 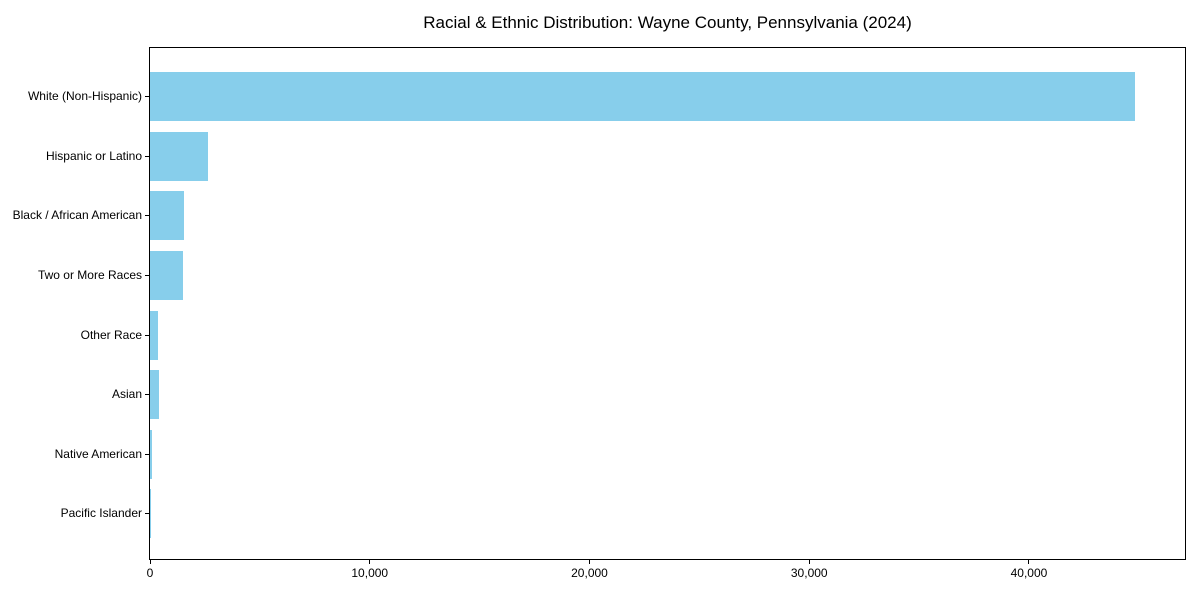 What do you see at coordinates (150, 573) in the screenshot?
I see `x-tick-label: 0` at bounding box center [150, 573].